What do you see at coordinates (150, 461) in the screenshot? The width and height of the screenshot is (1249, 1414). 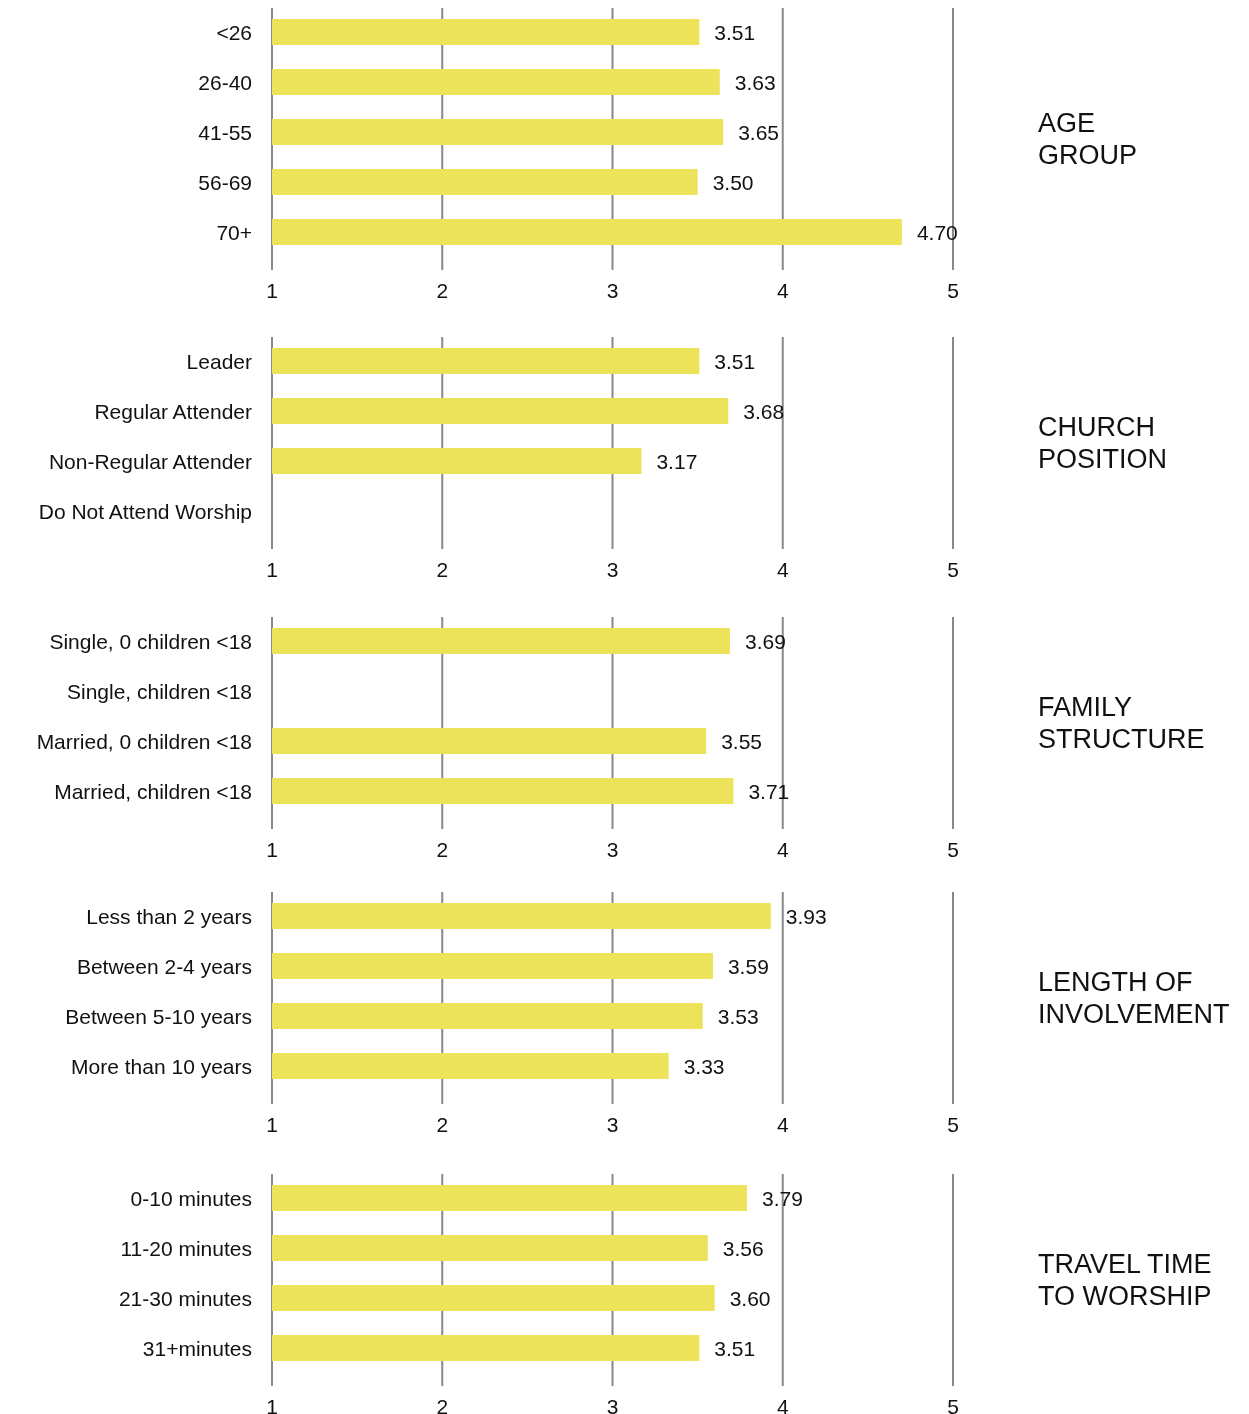 I see `y-tick-label: Non-Regular Attender` at bounding box center [150, 461].